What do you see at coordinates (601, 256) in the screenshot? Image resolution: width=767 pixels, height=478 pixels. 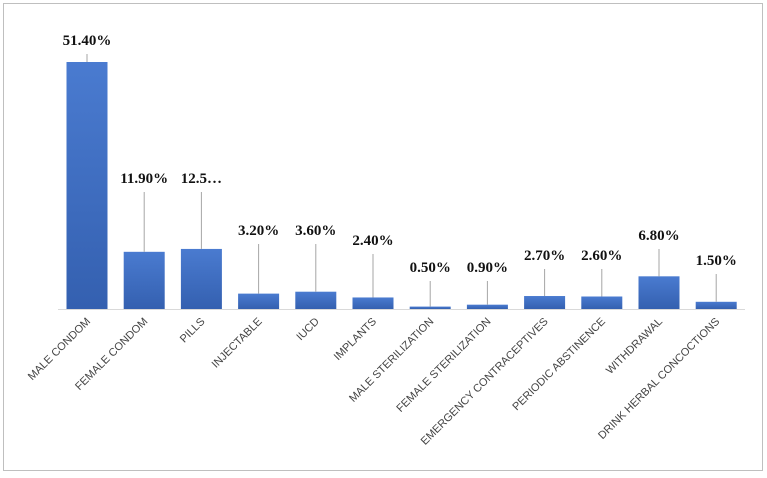 I see `value-label: 2.60%` at bounding box center [601, 256].